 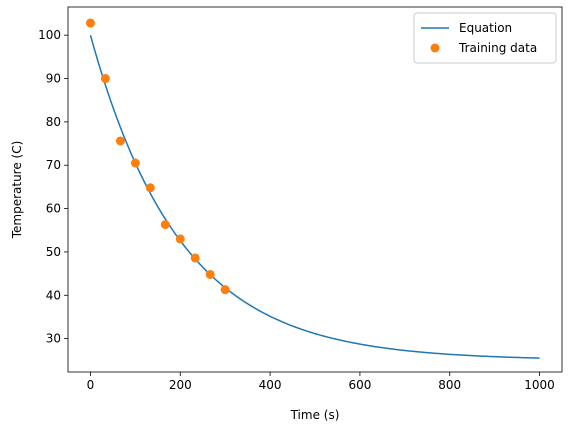 I want to click on x-axis-ticks: 0 200 400 600 800 1000, so click(x=321, y=382).